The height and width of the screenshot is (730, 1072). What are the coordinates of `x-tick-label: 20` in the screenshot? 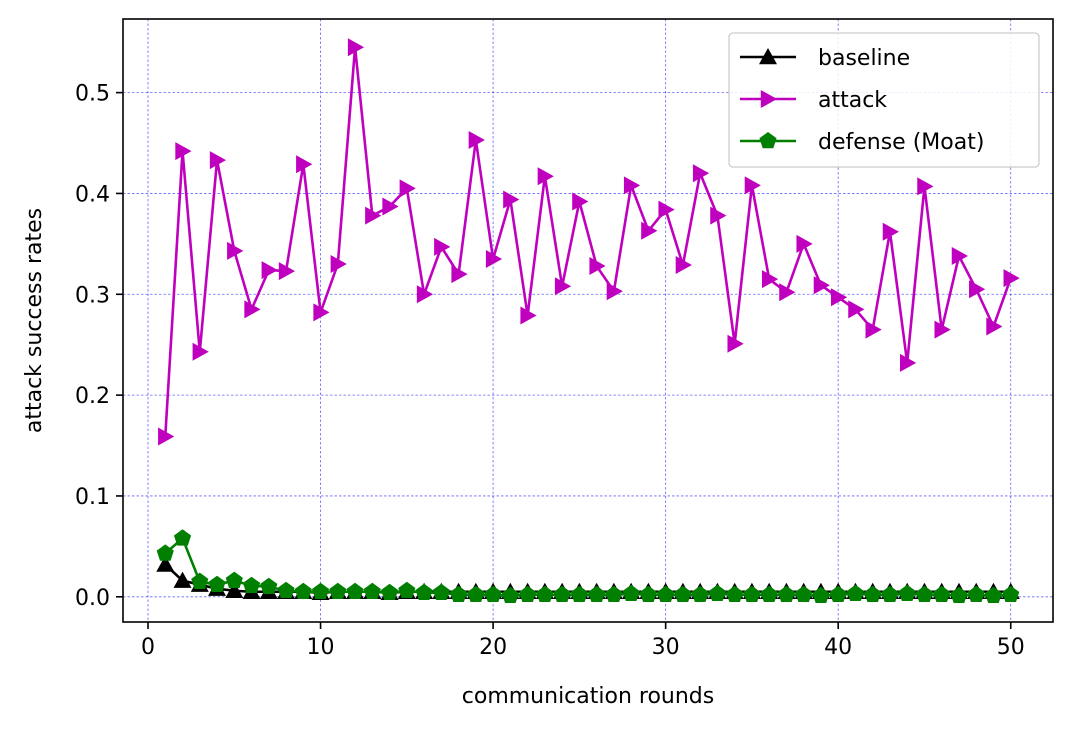 It's located at (493, 647).